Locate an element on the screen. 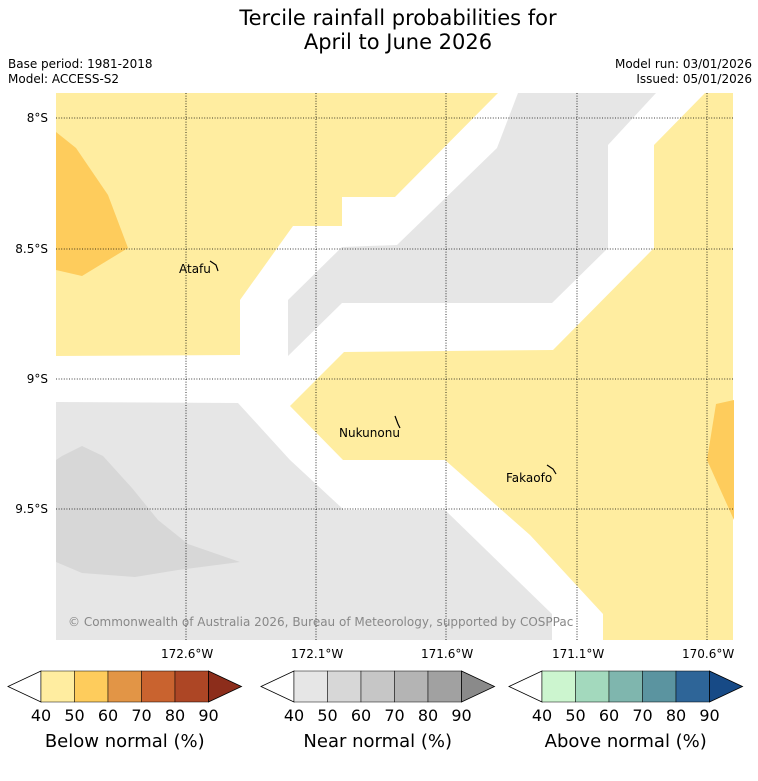  colorbar-near-tick-label: 90 is located at coordinates (461, 715).